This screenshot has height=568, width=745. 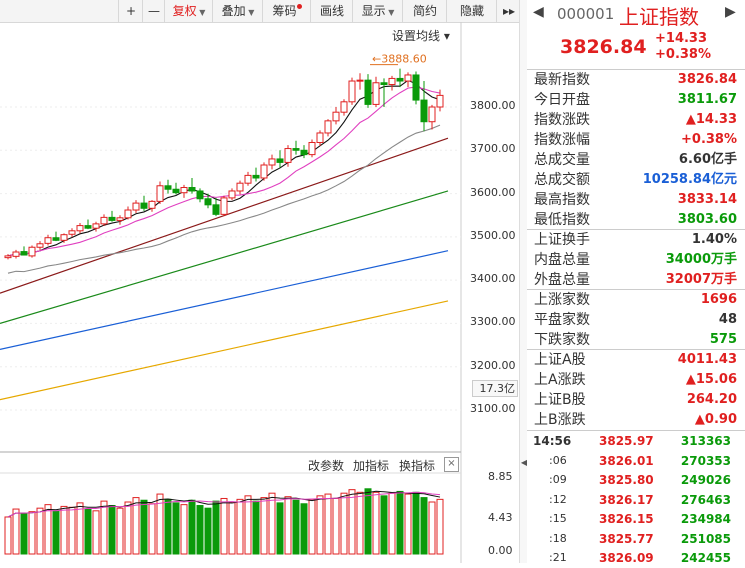 What do you see at coordinates (636, 400) in the screenshot?
I see `quote-row: 上证B股 264.20` at bounding box center [636, 400].